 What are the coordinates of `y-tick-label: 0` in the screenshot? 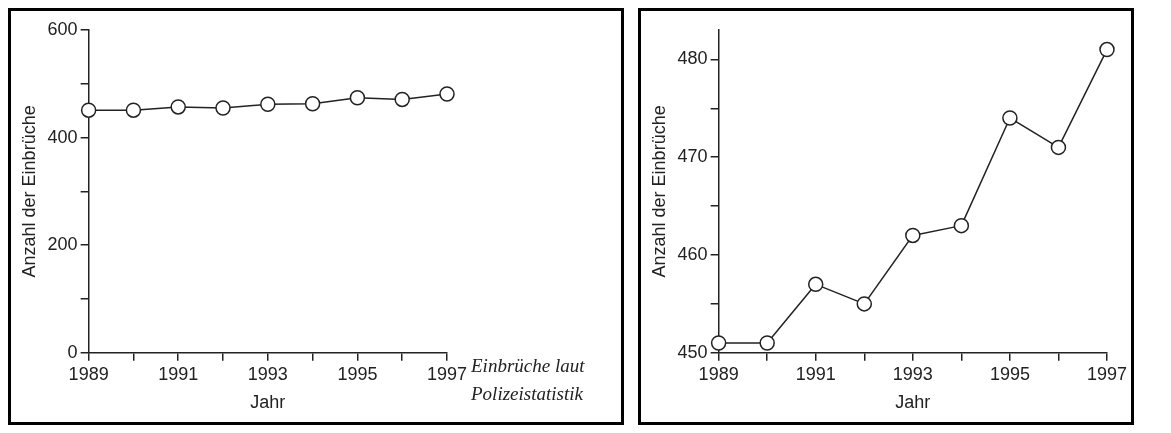 It's located at (72, 351).